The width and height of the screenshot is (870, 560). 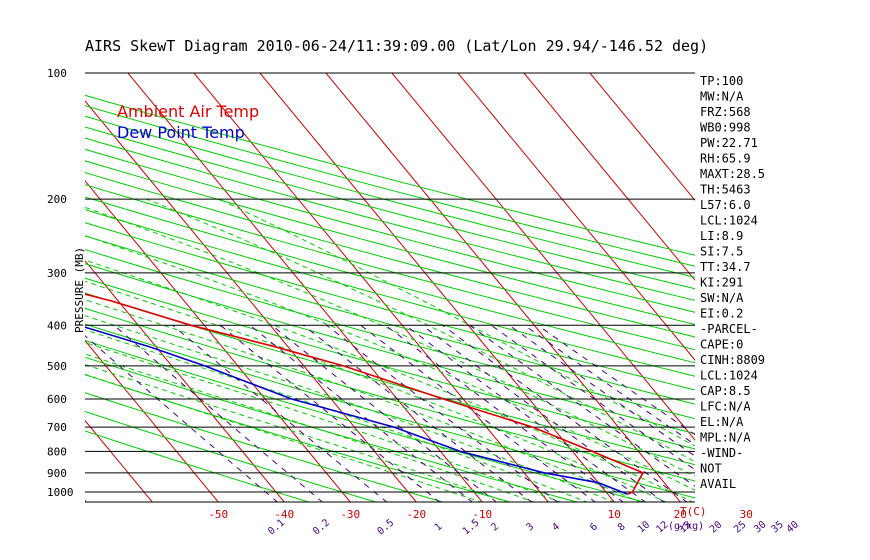 I want to click on index-item: TT:34.7, so click(x=725, y=267).